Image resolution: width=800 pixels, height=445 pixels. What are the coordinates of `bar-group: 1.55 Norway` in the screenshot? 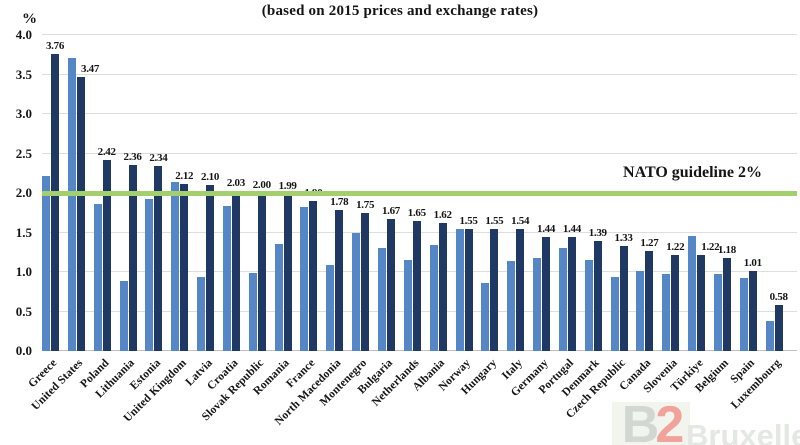 It's located at (457, 214).